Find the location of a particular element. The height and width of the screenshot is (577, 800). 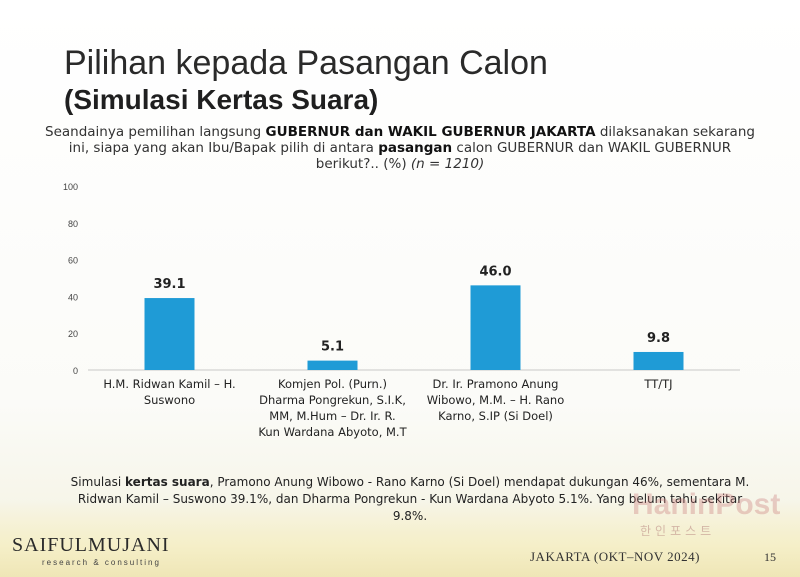

x-category-line: Kun Wardana Abyoto, M.T is located at coordinates (332, 432).